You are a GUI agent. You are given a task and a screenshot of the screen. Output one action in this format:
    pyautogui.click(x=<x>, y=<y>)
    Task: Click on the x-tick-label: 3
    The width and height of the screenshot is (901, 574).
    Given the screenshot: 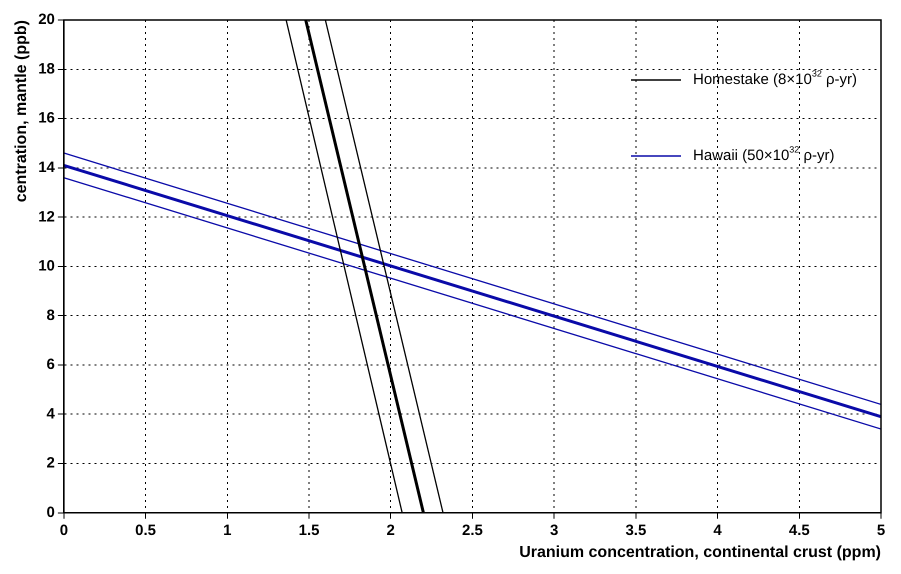 What is the action you would take?
    pyautogui.click(x=554, y=530)
    